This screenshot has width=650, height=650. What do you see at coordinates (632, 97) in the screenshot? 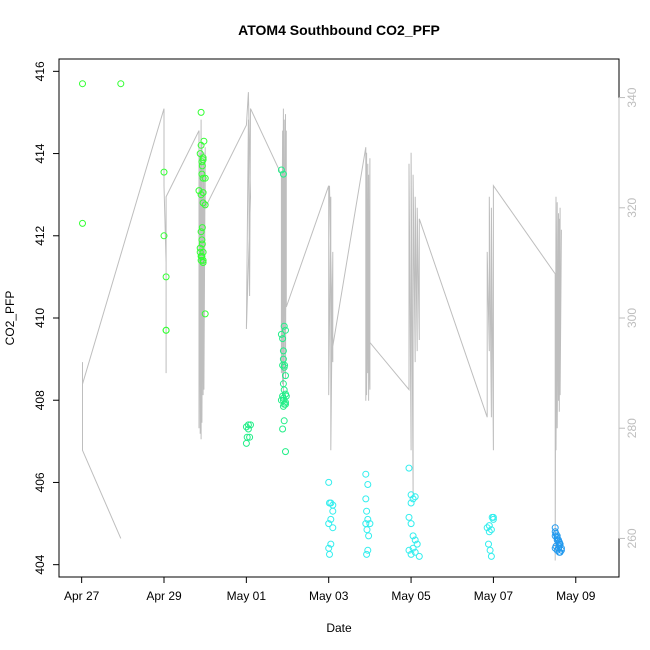
I see `y2-tick-label: 340` at bounding box center [632, 97].